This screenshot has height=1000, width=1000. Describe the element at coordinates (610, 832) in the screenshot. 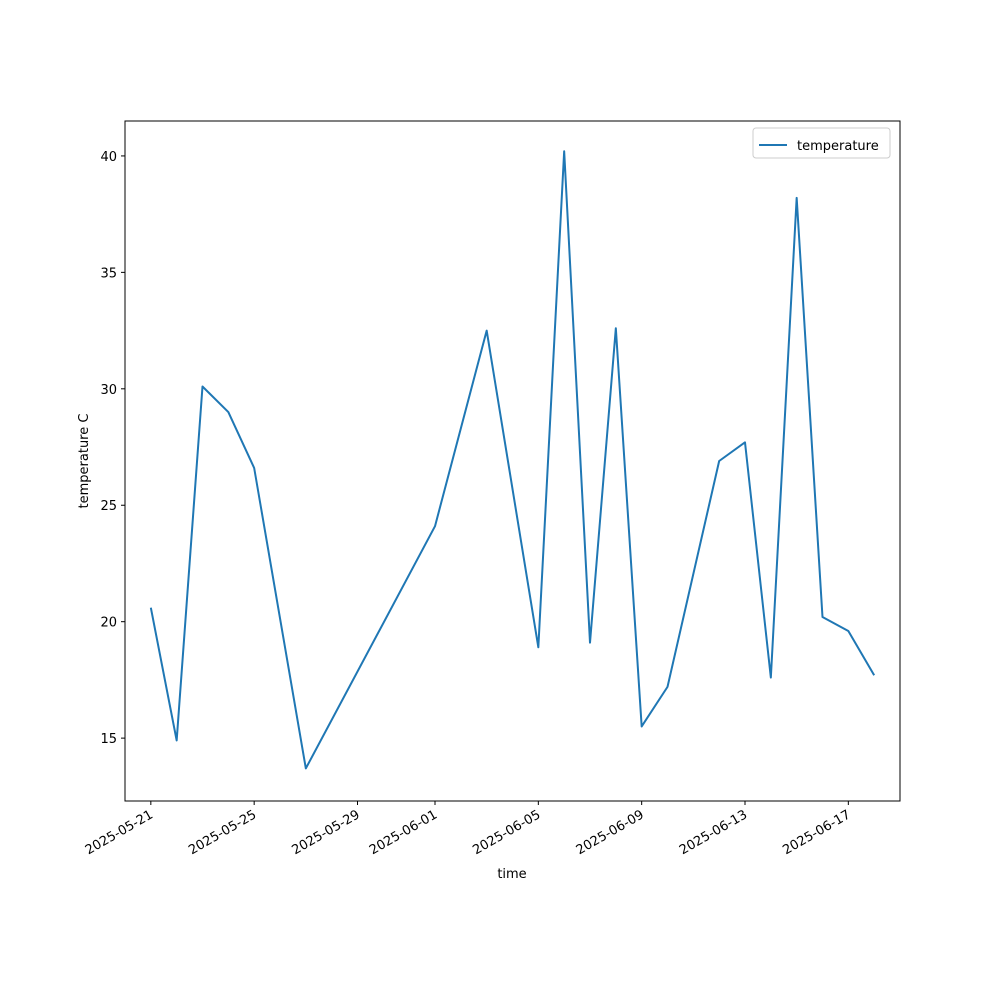

I see `x-tick-label: 2025-06-09` at that location.